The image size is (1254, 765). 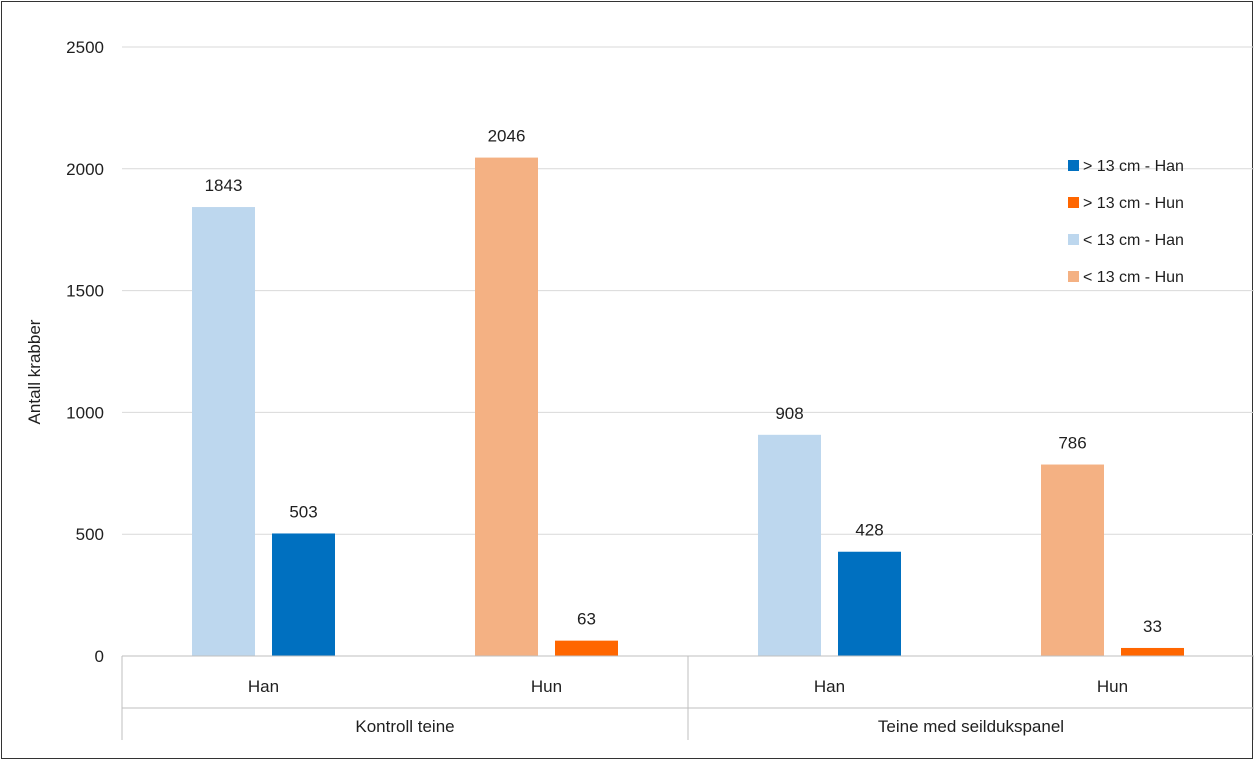 What do you see at coordinates (1152, 626) in the screenshot?
I see `data-label: 33` at bounding box center [1152, 626].